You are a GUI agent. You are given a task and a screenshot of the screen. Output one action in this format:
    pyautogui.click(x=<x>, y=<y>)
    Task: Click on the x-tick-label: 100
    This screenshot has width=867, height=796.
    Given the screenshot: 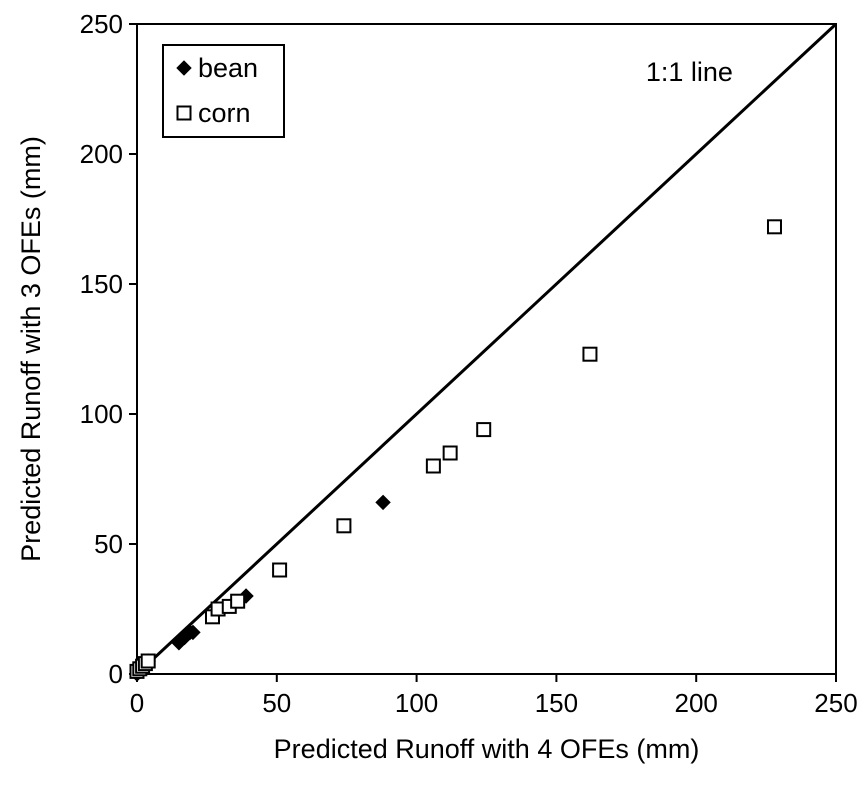 What is the action you would take?
    pyautogui.click(x=416, y=703)
    